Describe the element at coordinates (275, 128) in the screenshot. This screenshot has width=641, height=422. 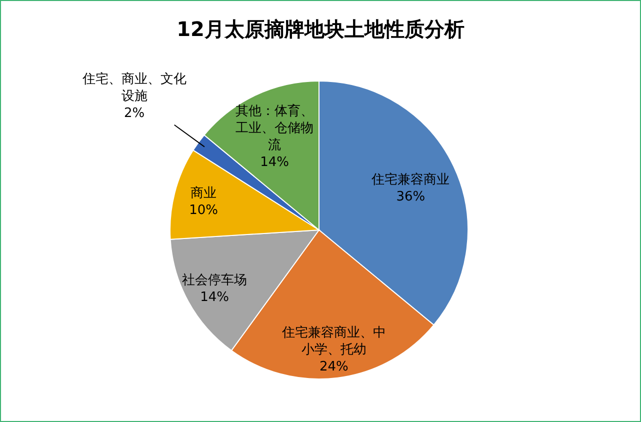
I see `slice-label: 其他：体育、工业、仓储物流` at that location.